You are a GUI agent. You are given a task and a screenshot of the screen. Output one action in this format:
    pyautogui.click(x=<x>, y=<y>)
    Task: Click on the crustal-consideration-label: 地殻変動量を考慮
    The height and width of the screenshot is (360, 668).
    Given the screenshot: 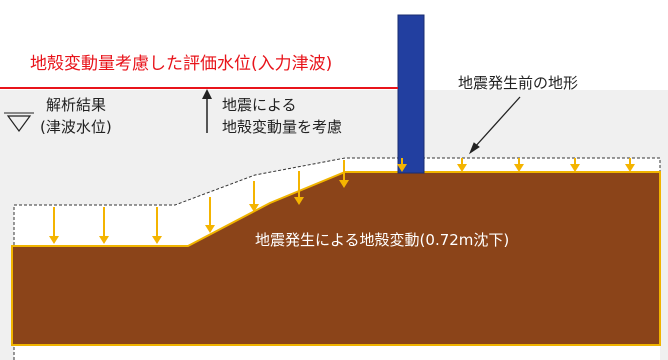 What is the action you would take?
    pyautogui.click(x=282, y=127)
    